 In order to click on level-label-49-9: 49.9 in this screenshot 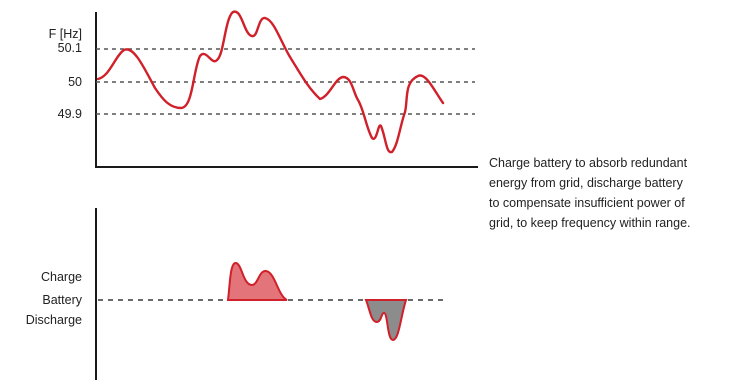, I will do `click(69, 114)`.